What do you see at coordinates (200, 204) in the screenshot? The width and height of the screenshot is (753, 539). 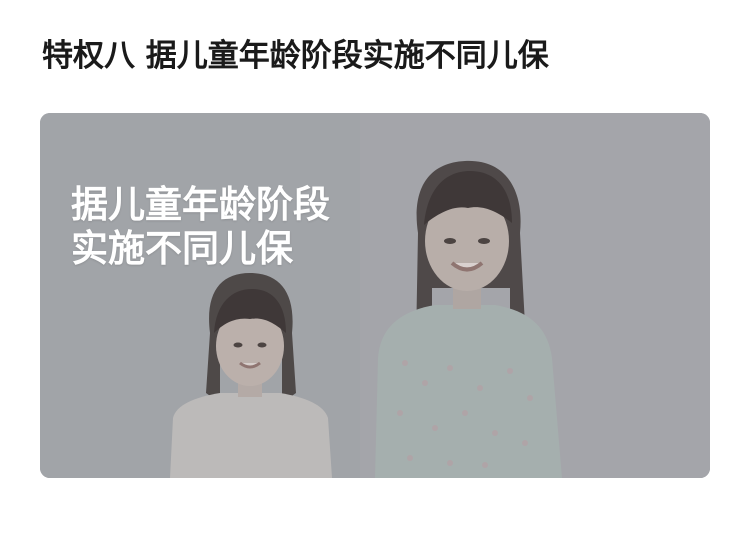 I see `banner-caption-line-1: 据儿童年龄阶段` at bounding box center [200, 204].